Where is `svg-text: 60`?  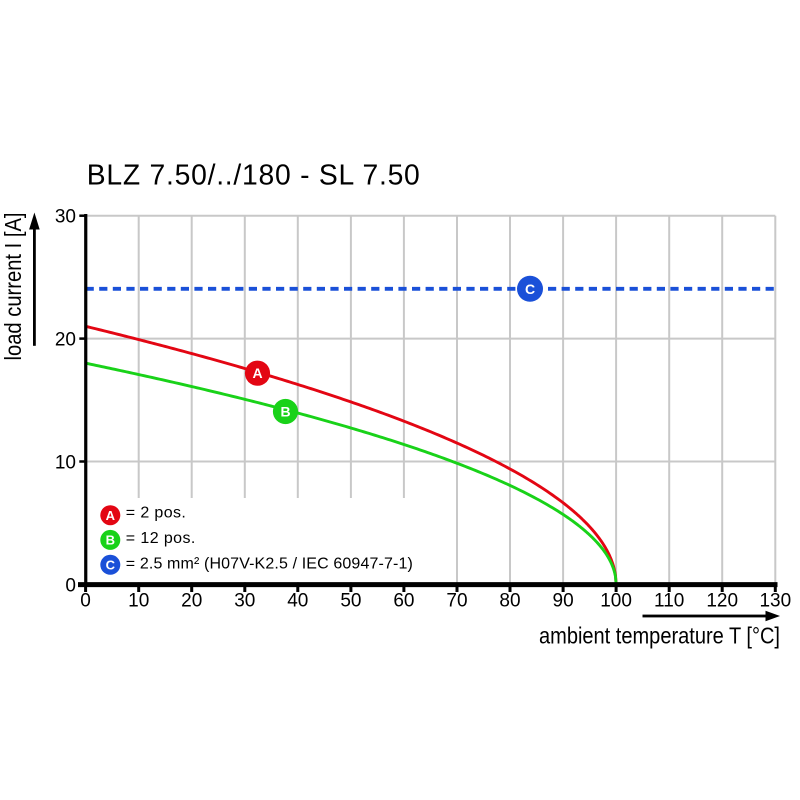
svg-text: 60 is located at coordinates (403, 601).